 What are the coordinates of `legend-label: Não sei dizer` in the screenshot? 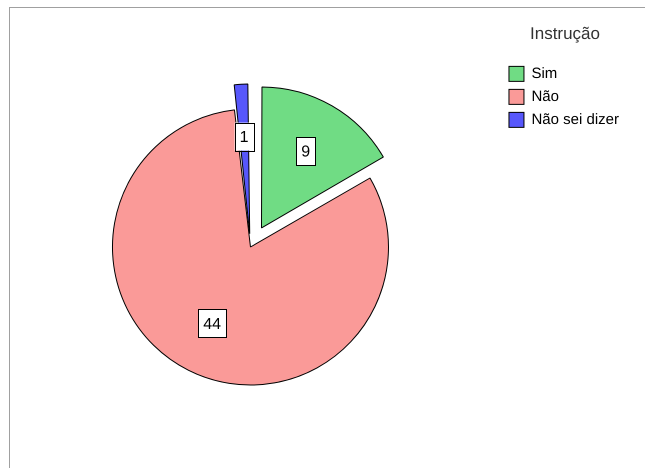 It's located at (575, 119).